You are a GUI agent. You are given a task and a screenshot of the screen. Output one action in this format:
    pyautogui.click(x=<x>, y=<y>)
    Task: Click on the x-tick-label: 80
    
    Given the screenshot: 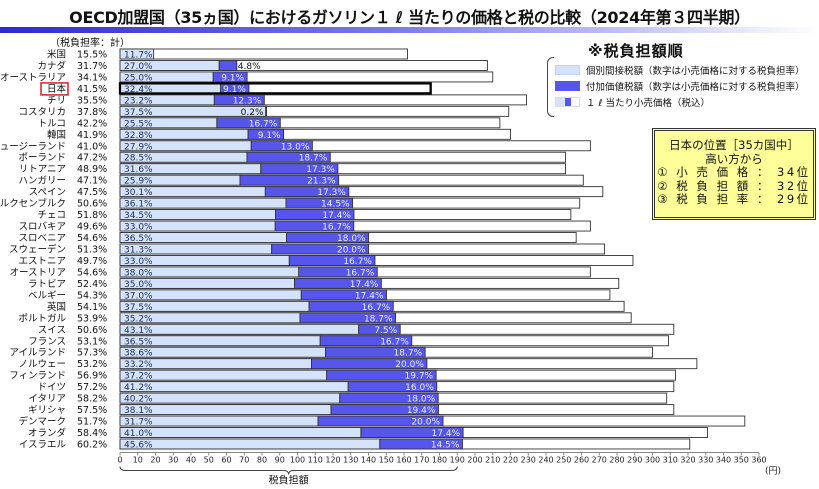 What is the action you would take?
    pyautogui.click(x=262, y=459)
    